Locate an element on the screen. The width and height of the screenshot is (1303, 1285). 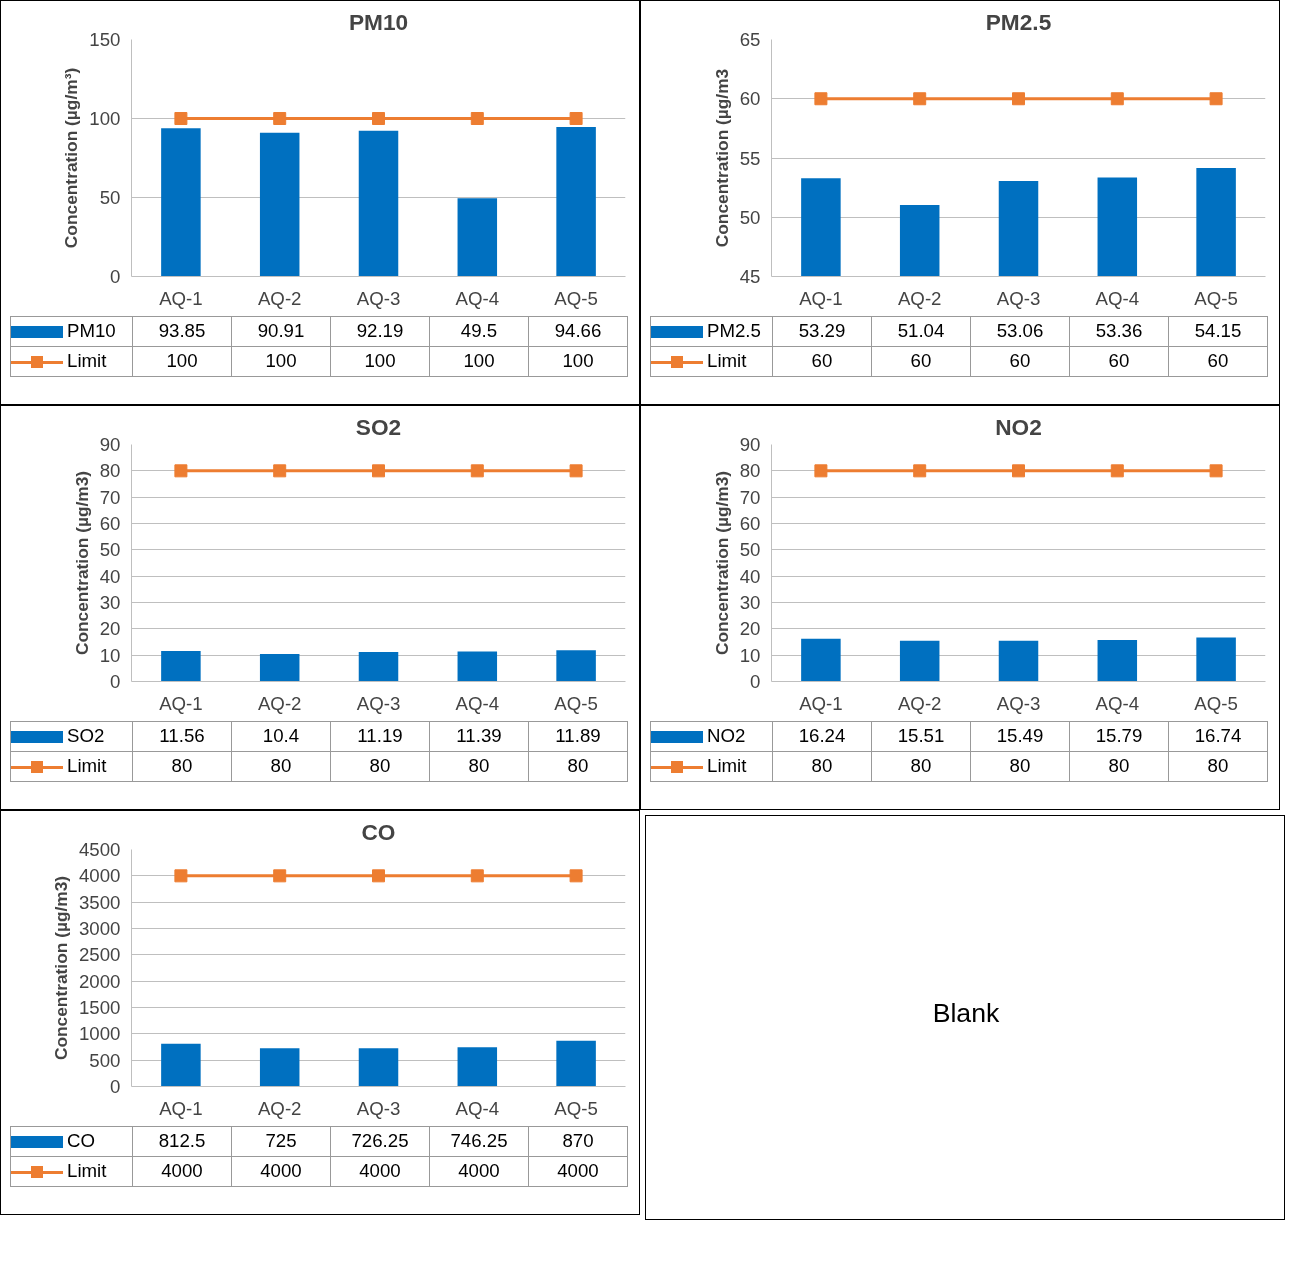
data-label: 54.15 is located at coordinates (1218, 331).